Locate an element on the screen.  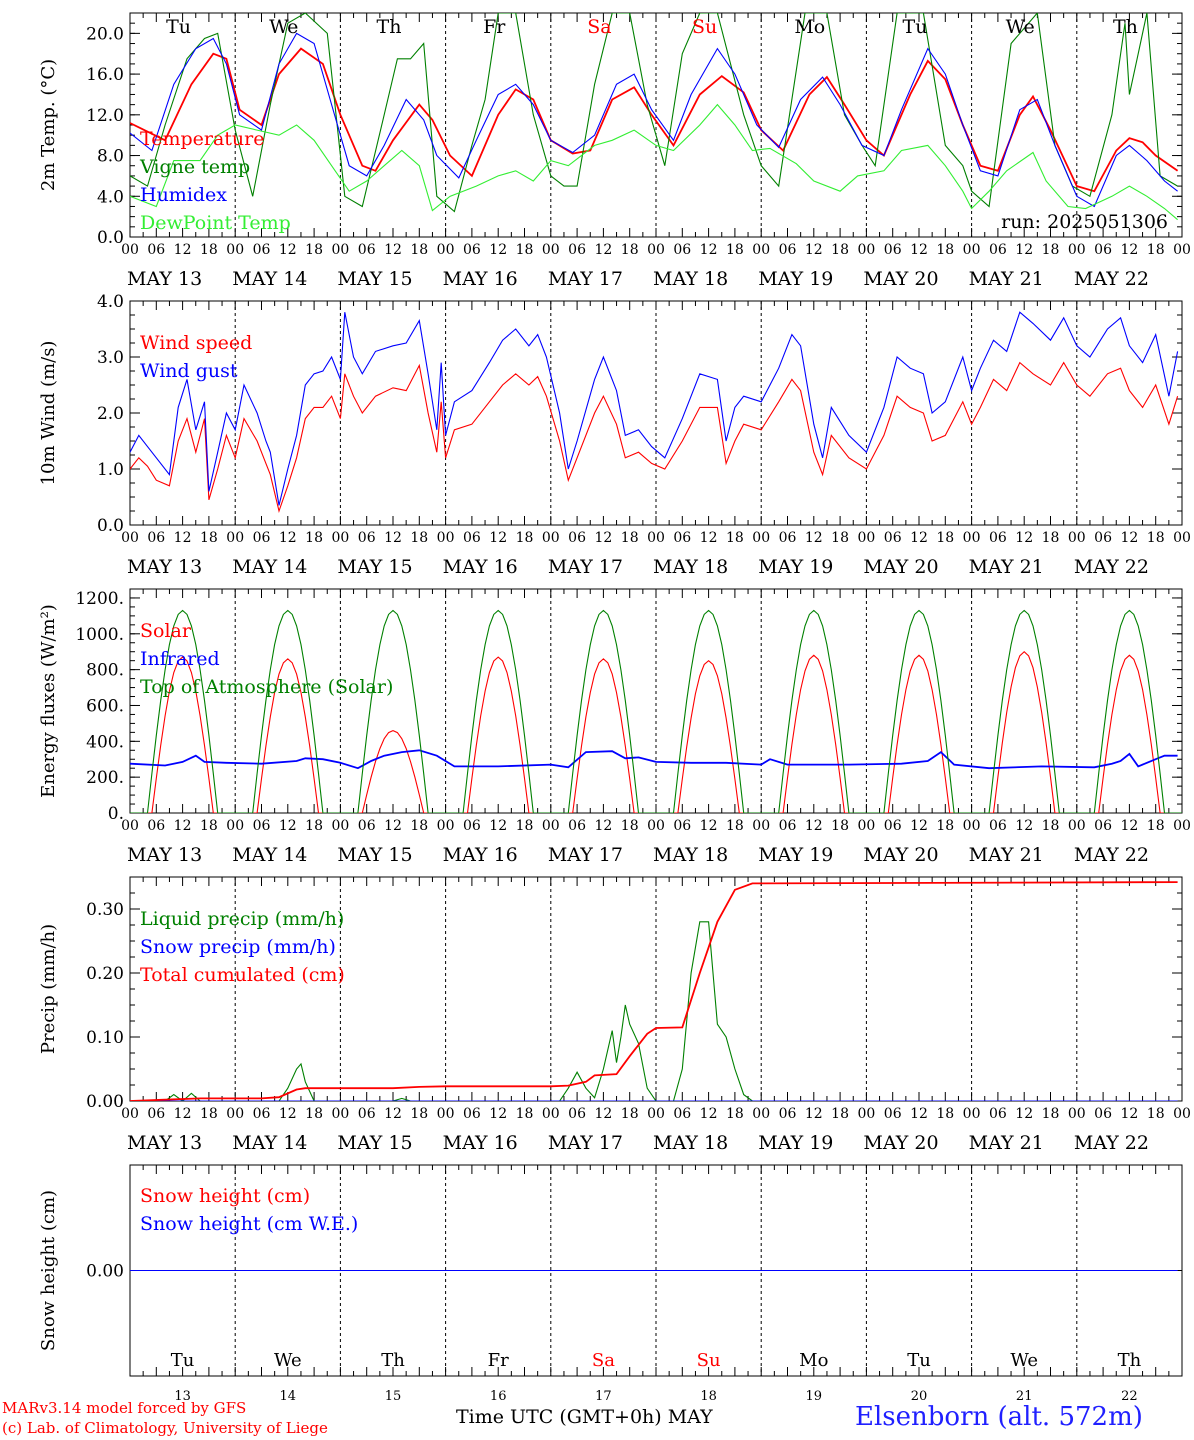
run-label: run: 2025051306 is located at coordinates (1084, 222).